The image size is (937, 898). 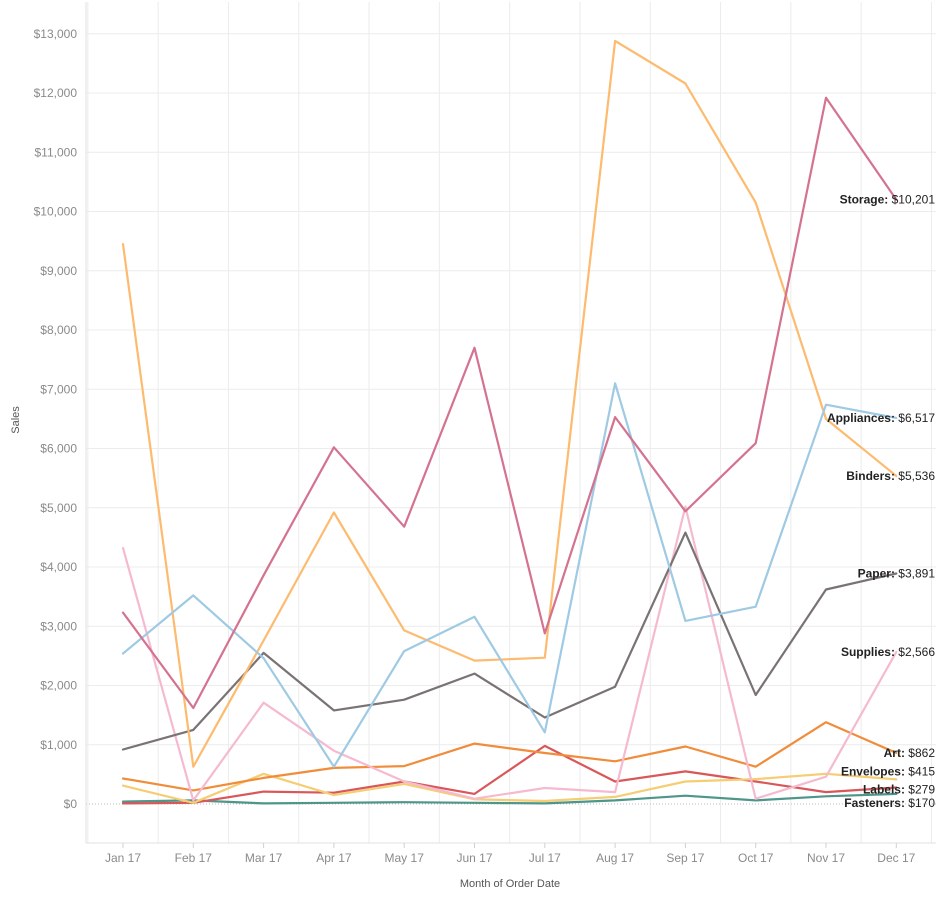 What do you see at coordinates (870, 476) in the screenshot?
I see `end-label-series-name: Binders:` at bounding box center [870, 476].